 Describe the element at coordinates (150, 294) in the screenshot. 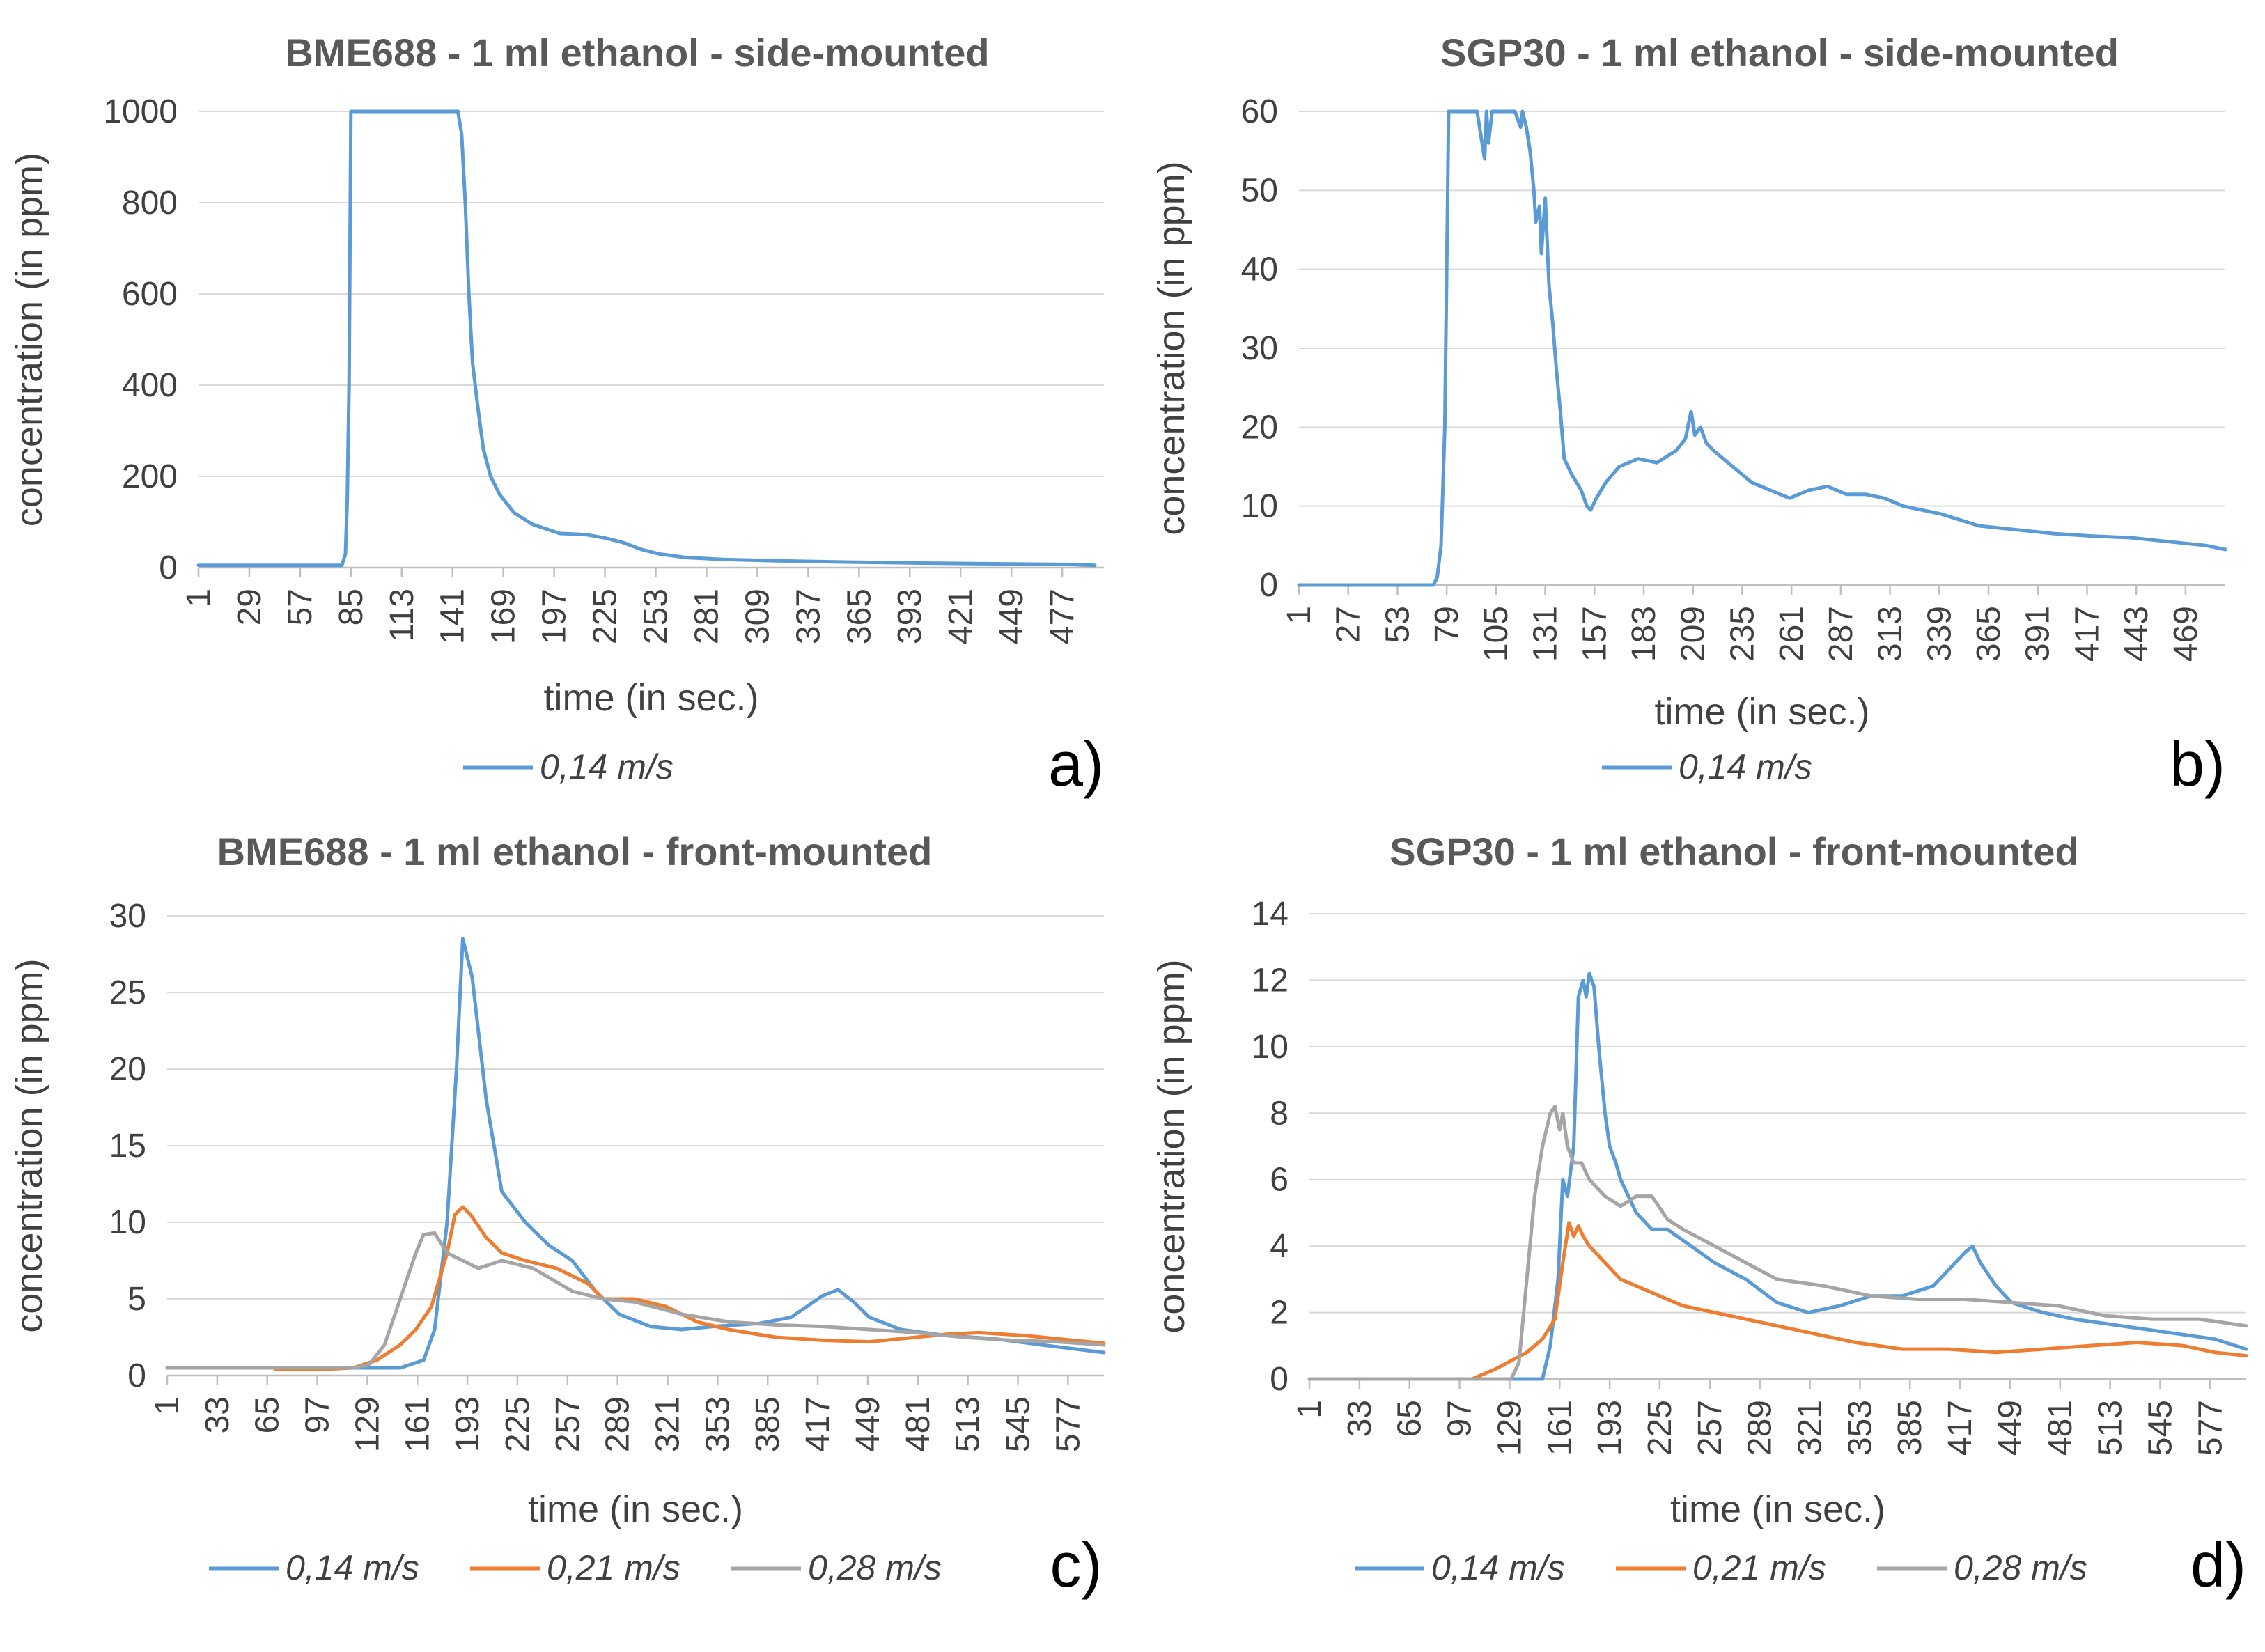

I see `y-tick-label: 600` at that location.